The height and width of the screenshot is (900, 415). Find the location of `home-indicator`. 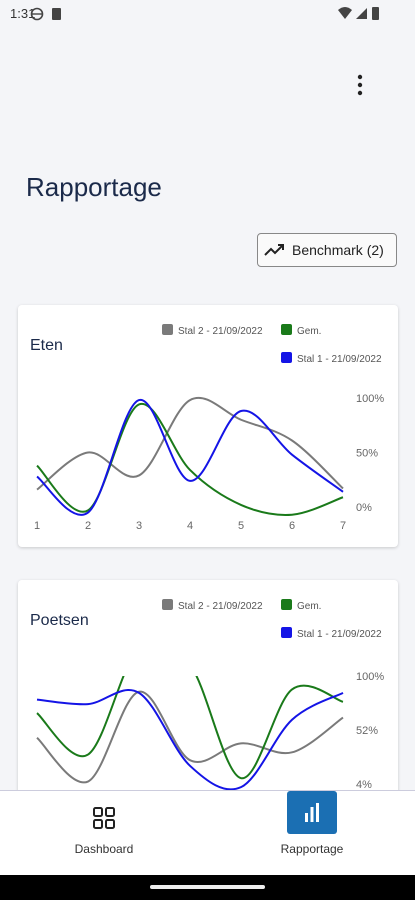

home-indicator is located at coordinates (207, 887).